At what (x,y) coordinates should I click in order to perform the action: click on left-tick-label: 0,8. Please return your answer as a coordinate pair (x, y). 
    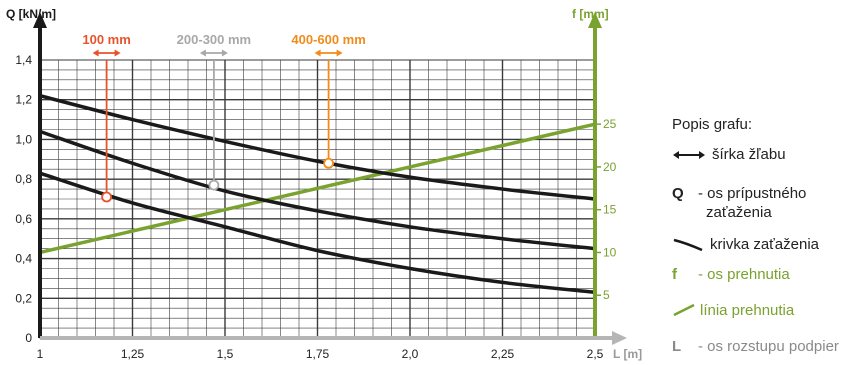
    Looking at the image, I should click on (23, 179).